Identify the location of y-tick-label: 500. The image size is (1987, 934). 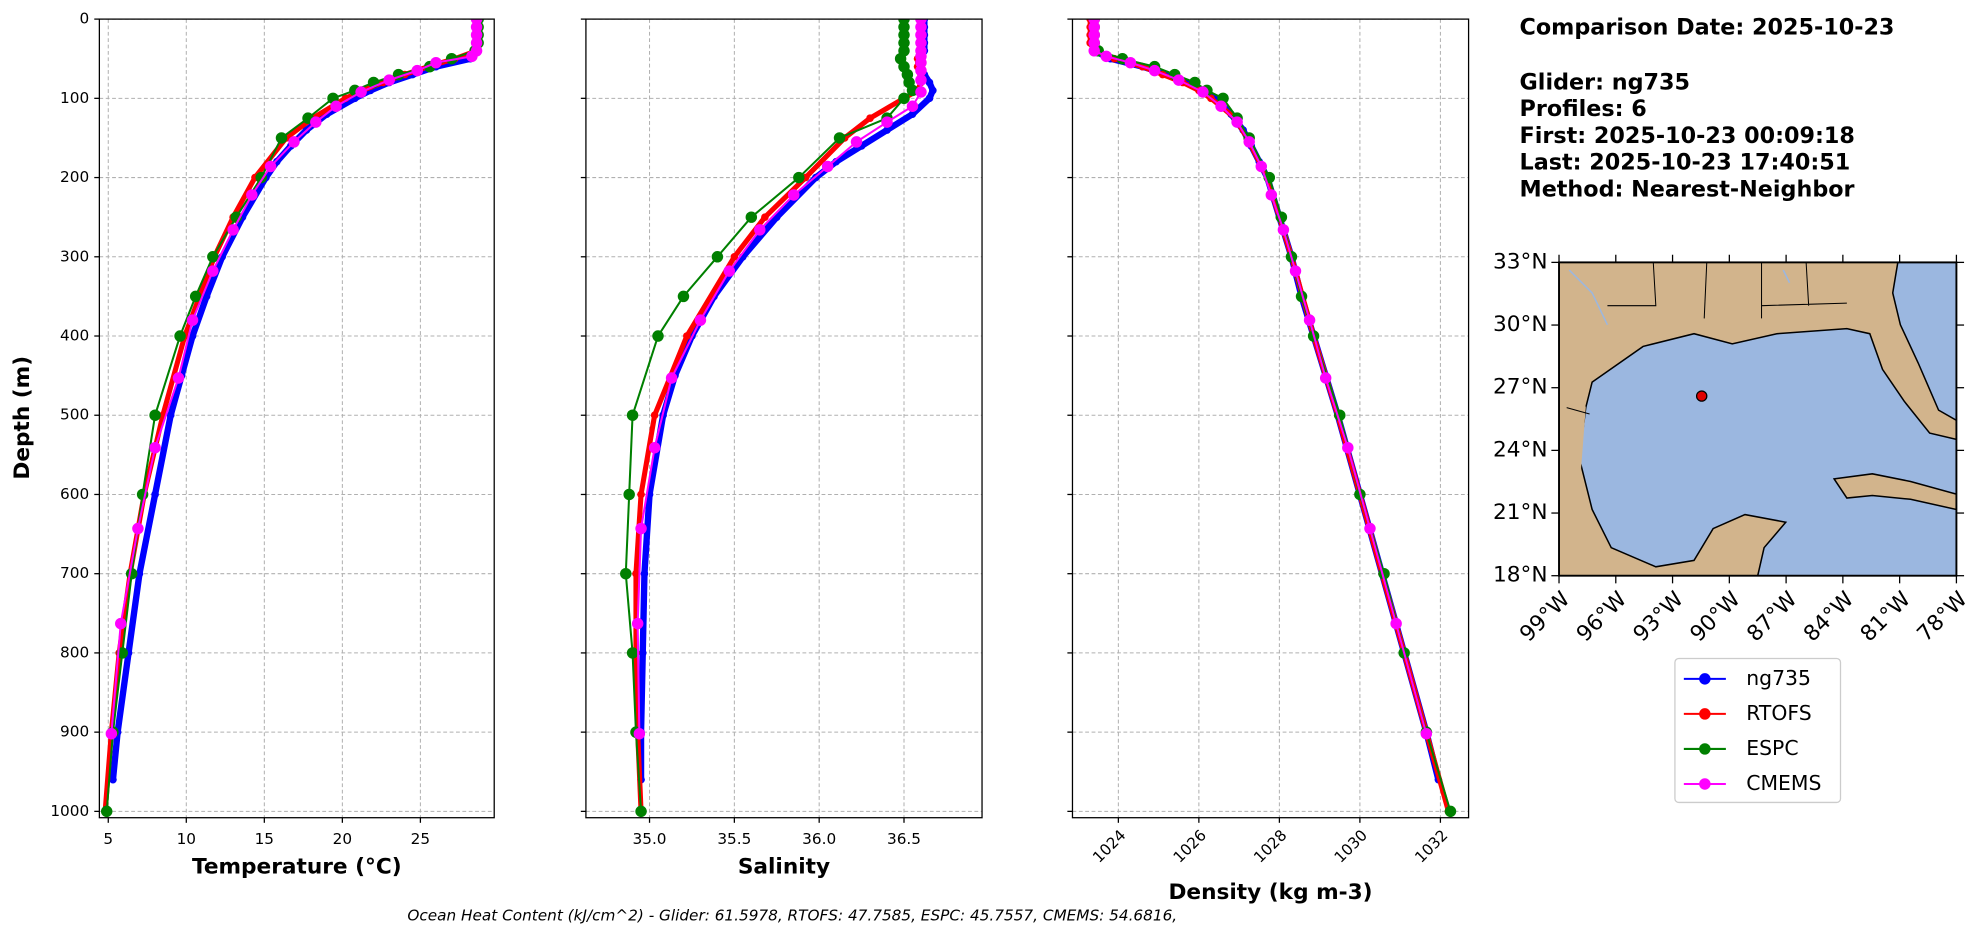
(74, 415).